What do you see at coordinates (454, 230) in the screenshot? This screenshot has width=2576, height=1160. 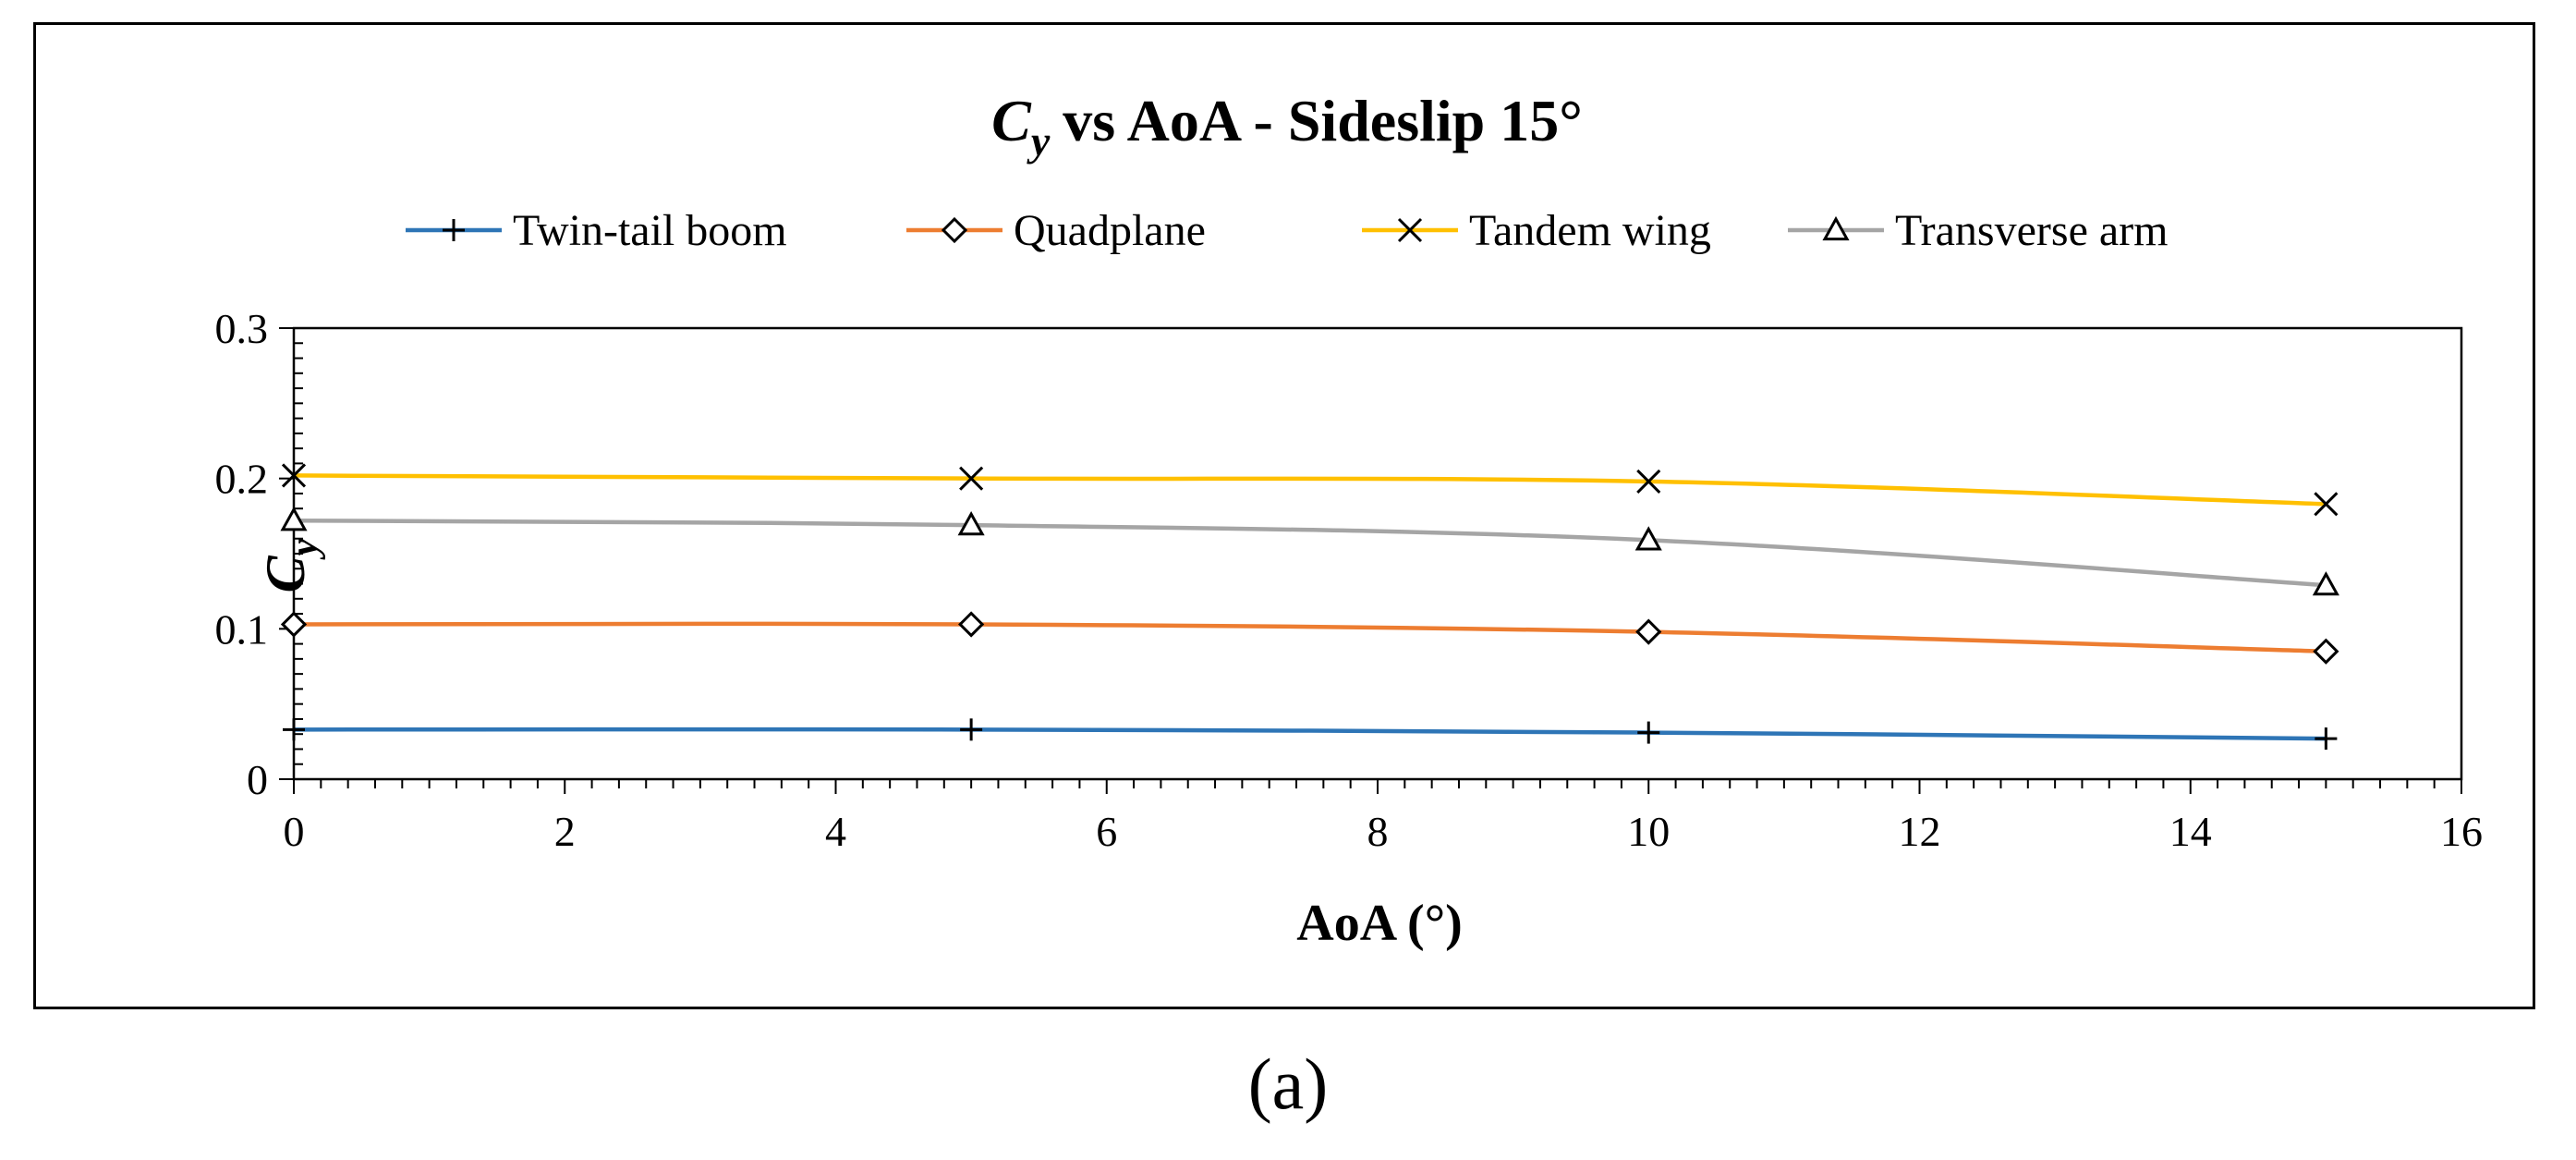 I see `legend-marker-twin-tail-boom` at bounding box center [454, 230].